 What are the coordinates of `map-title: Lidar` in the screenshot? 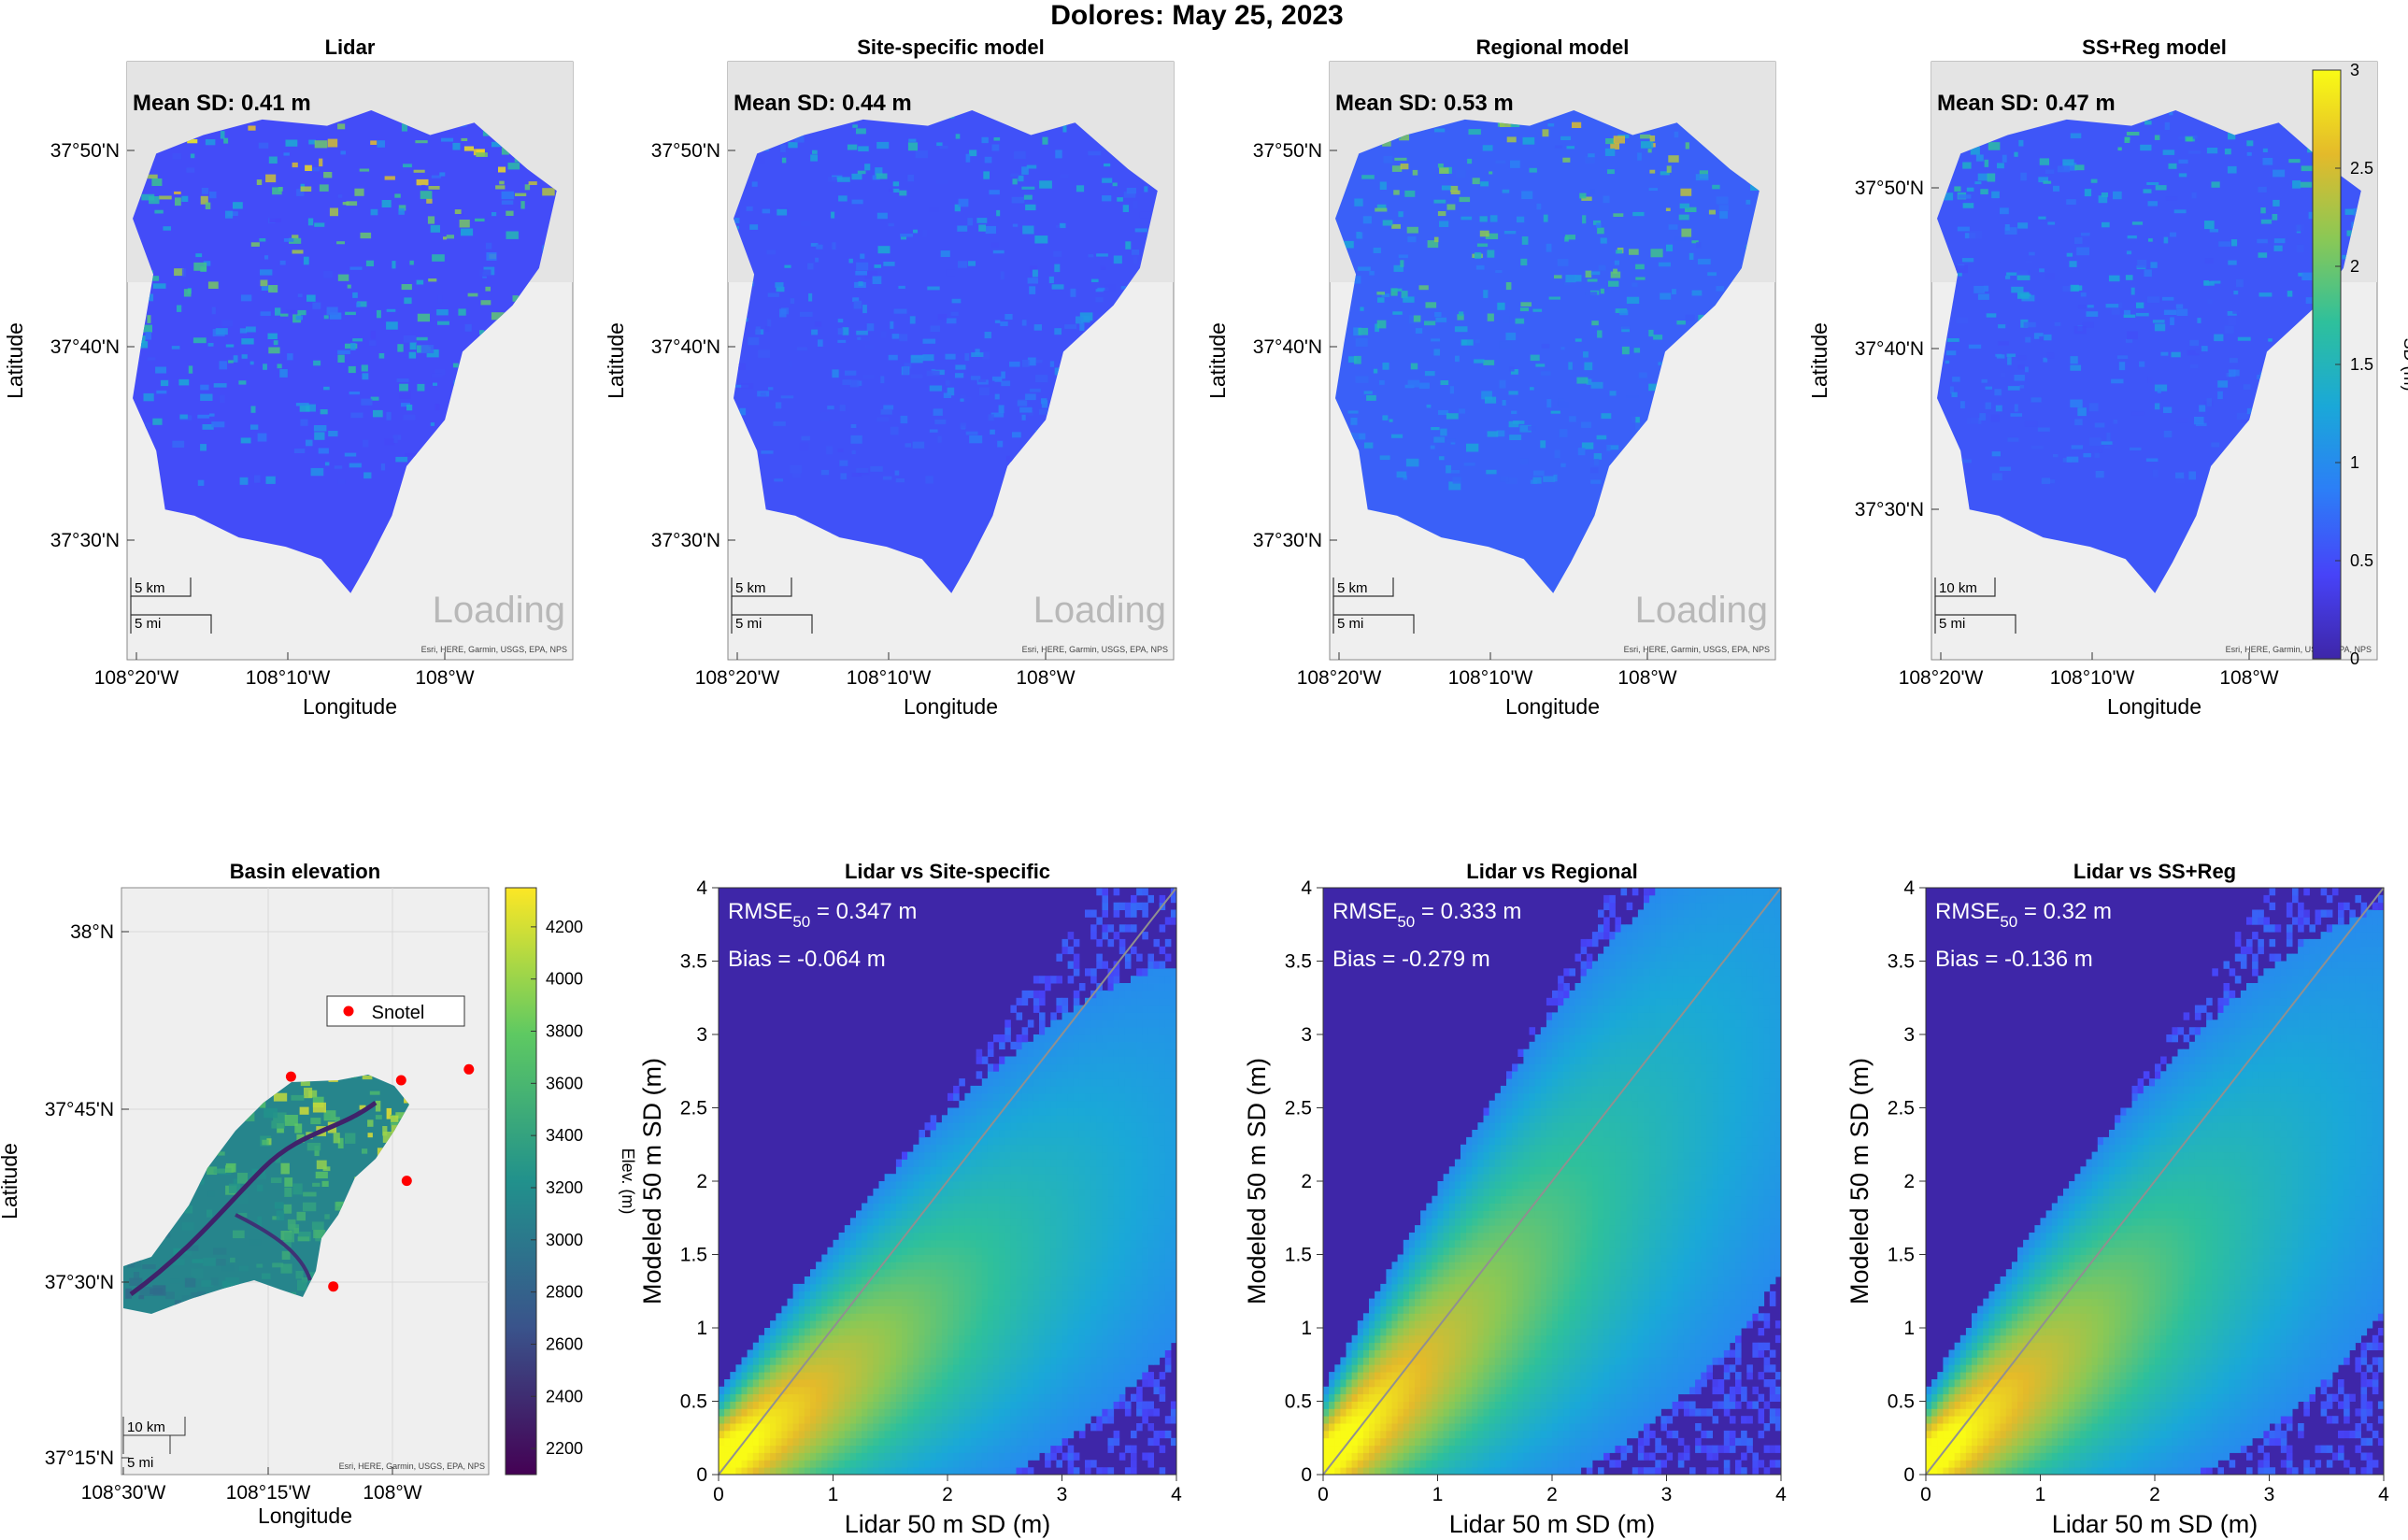 It's located at (350, 47).